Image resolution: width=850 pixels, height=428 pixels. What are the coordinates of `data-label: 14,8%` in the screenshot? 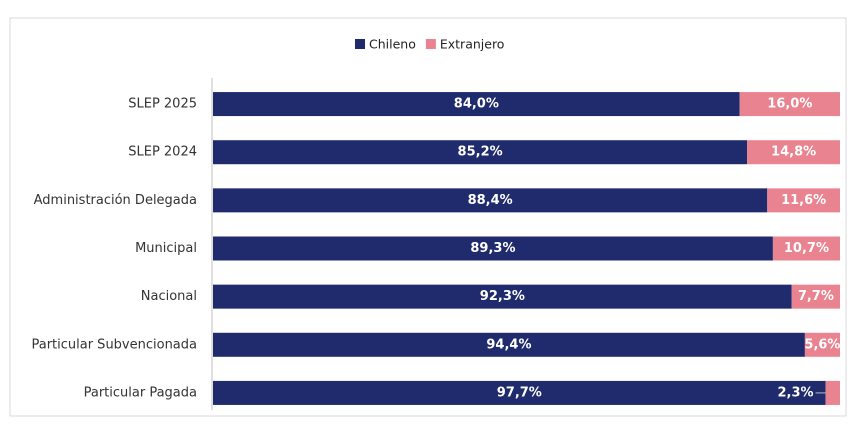 It's located at (793, 152).